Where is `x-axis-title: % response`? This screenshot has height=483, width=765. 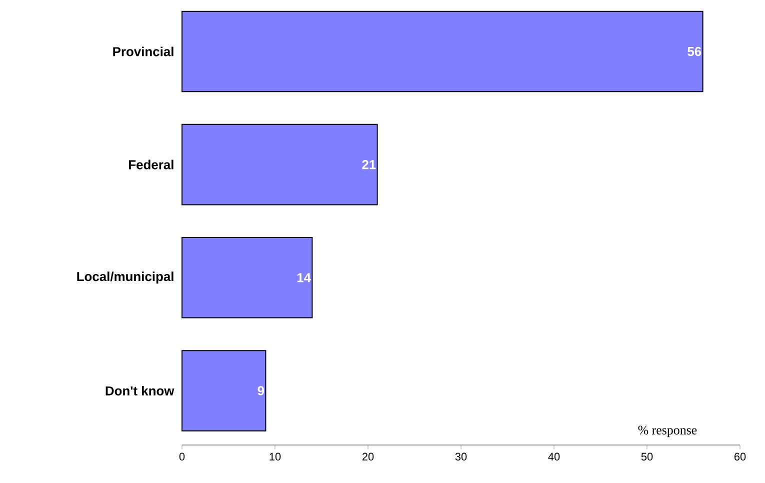 x-axis-title: % response is located at coordinates (667, 432).